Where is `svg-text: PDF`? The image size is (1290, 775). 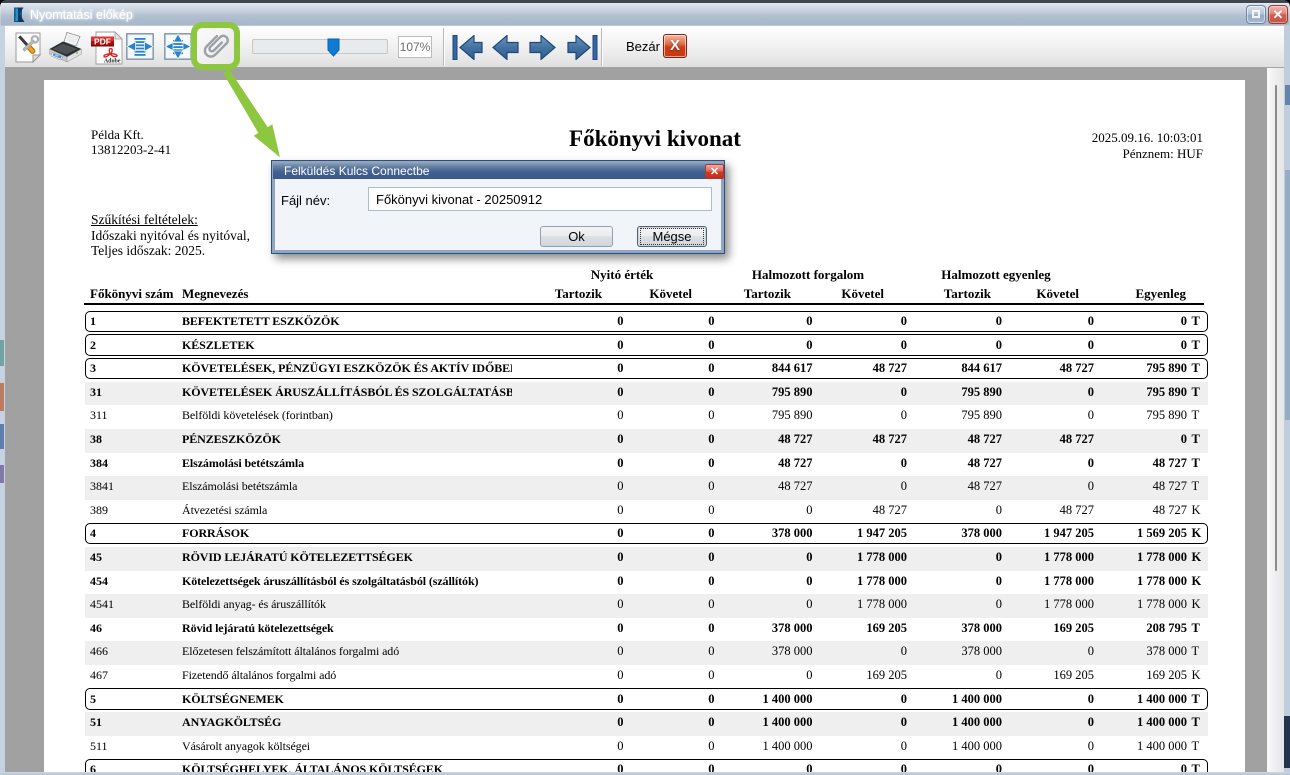 svg-text: PDF is located at coordinates (102, 42).